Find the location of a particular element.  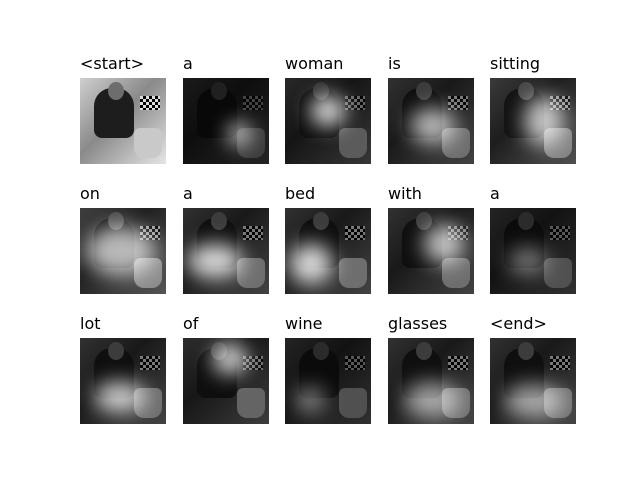

attention-cell: bed is located at coordinates (328, 243).